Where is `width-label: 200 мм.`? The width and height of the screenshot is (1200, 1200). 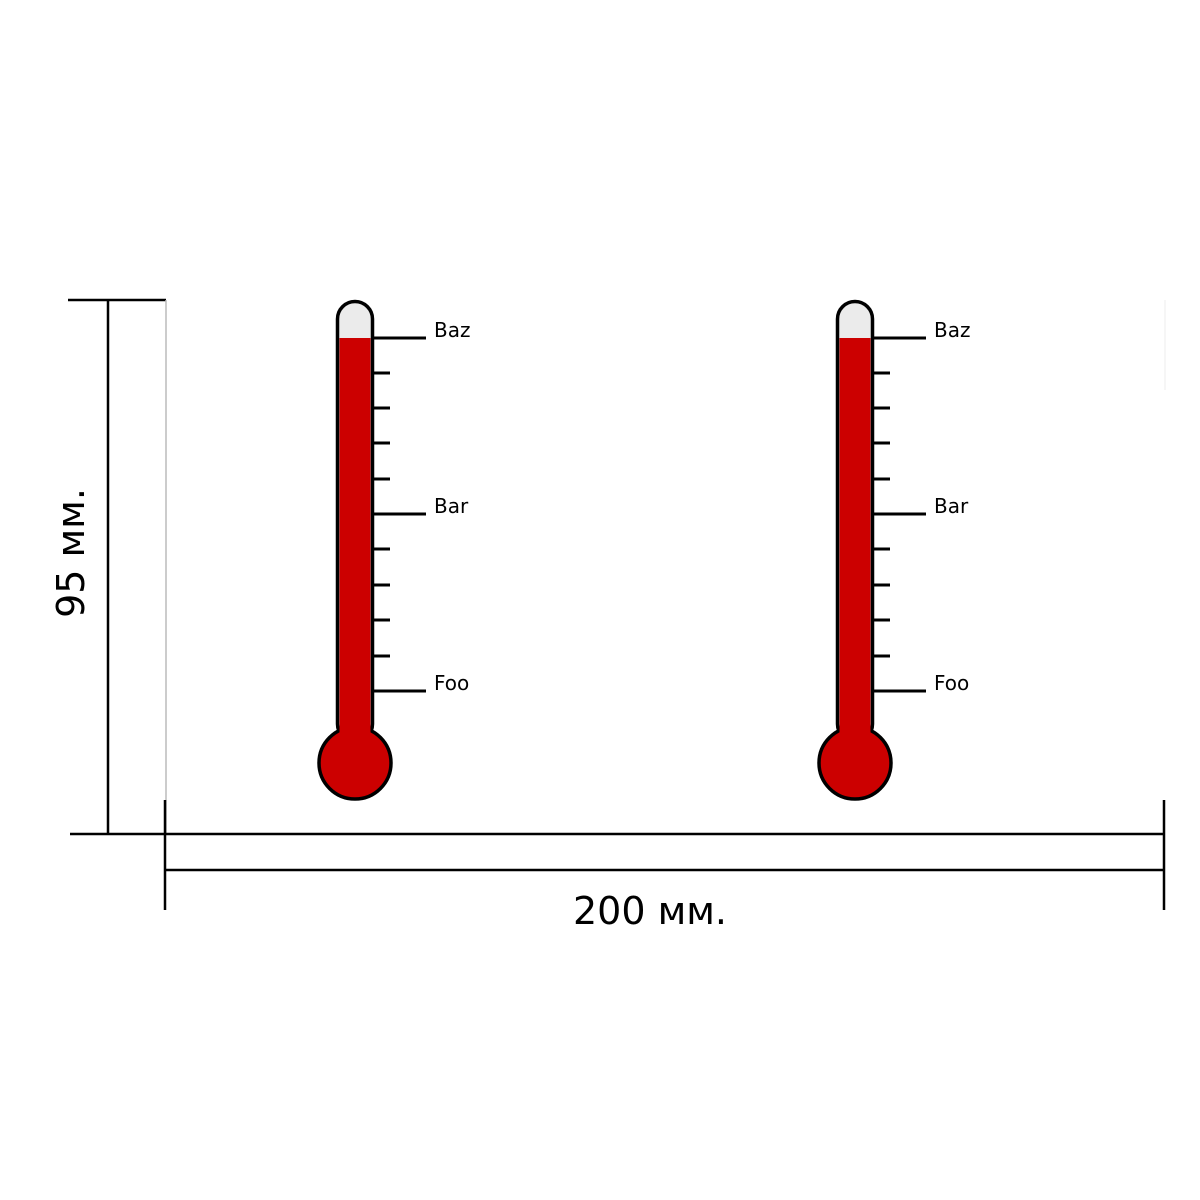 width-label: 200 мм. is located at coordinates (650, 911).